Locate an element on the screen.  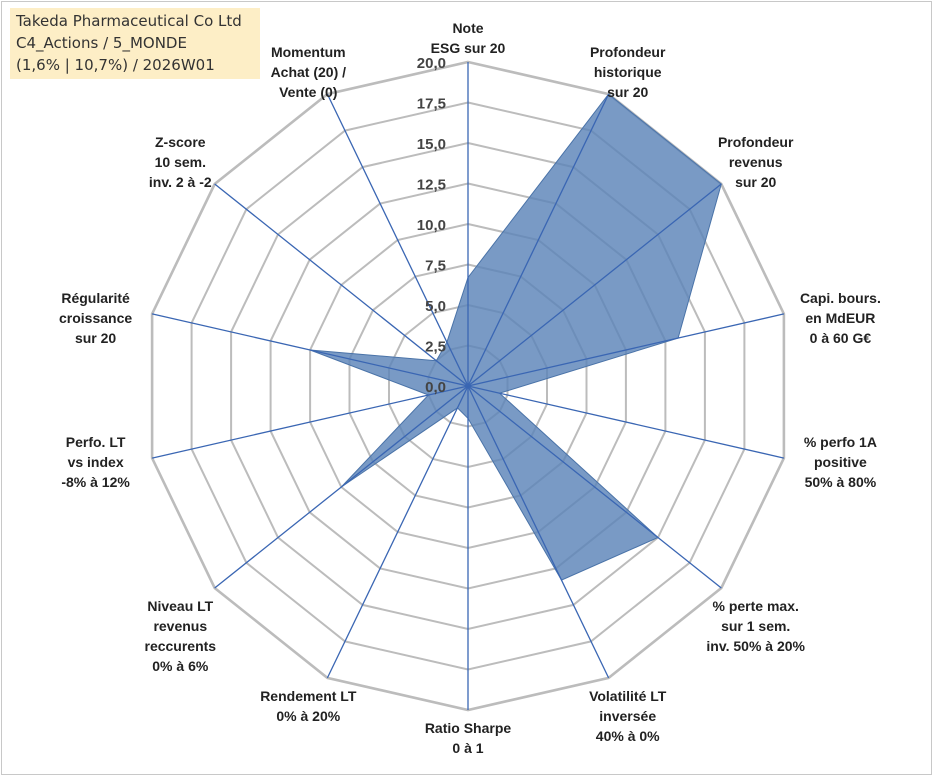
axis-label: Profondeur revenus sur 20 is located at coordinates (756, 162).